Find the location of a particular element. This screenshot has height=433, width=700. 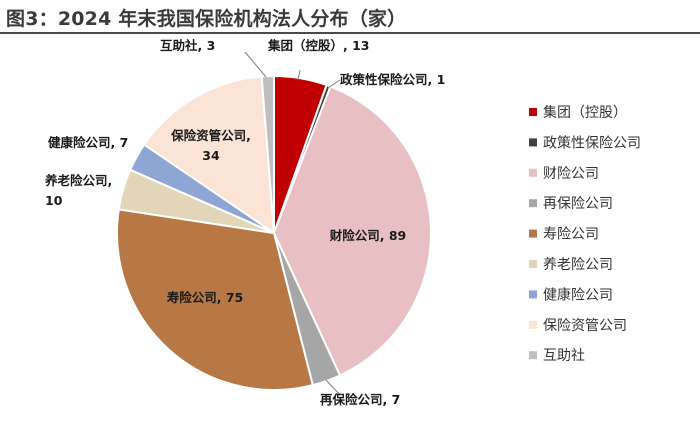

legend-item-4: 再保险公司 is located at coordinates (571, 204).